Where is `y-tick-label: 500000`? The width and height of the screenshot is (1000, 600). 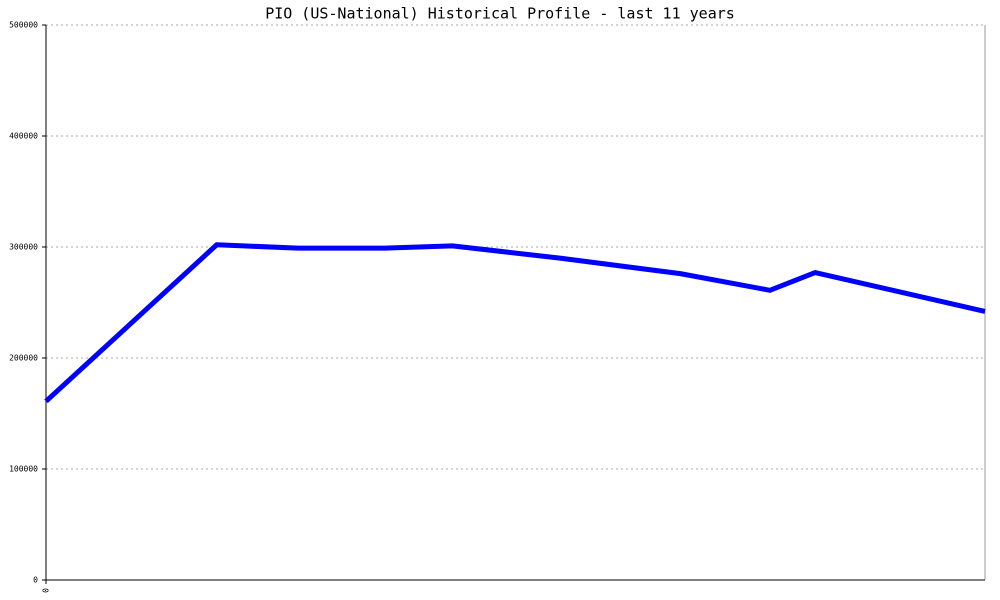
y-tick-label: 500000 is located at coordinates (23, 25).